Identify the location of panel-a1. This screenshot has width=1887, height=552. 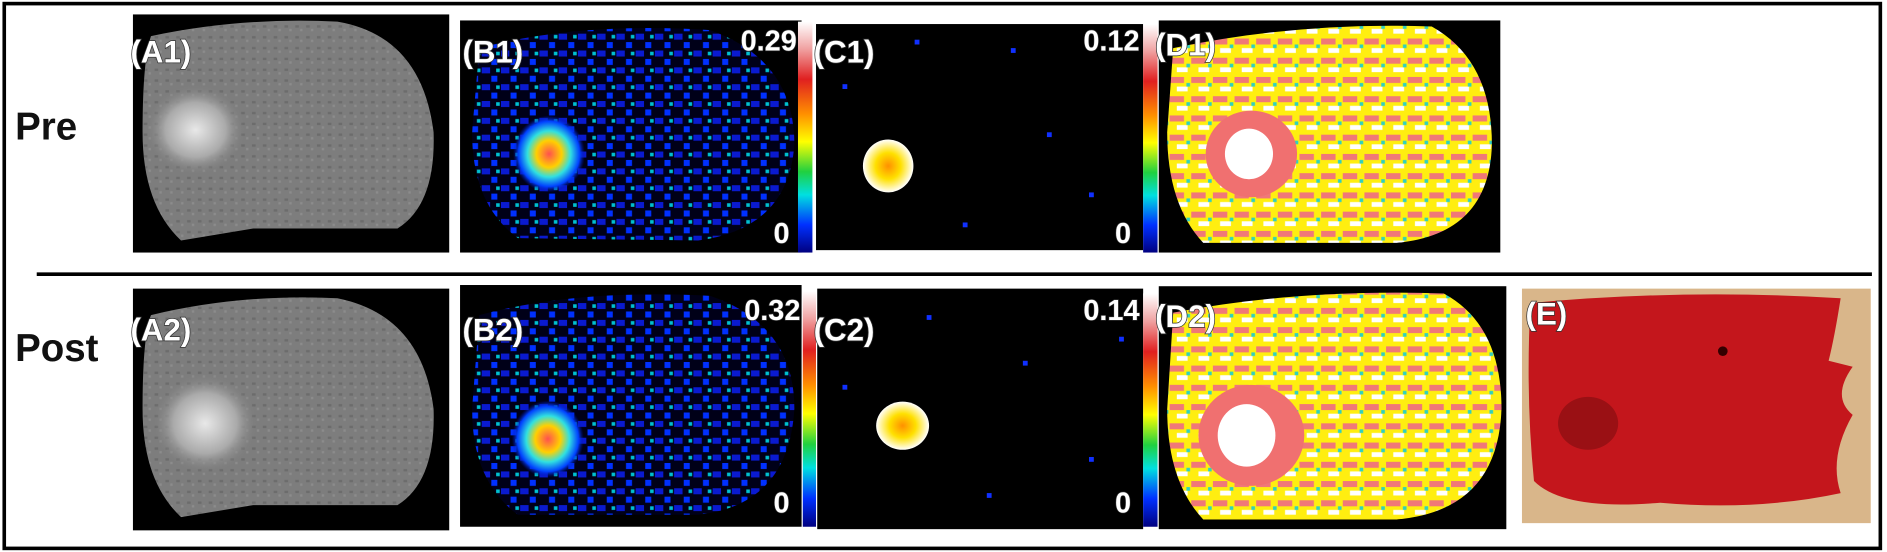
(291, 133).